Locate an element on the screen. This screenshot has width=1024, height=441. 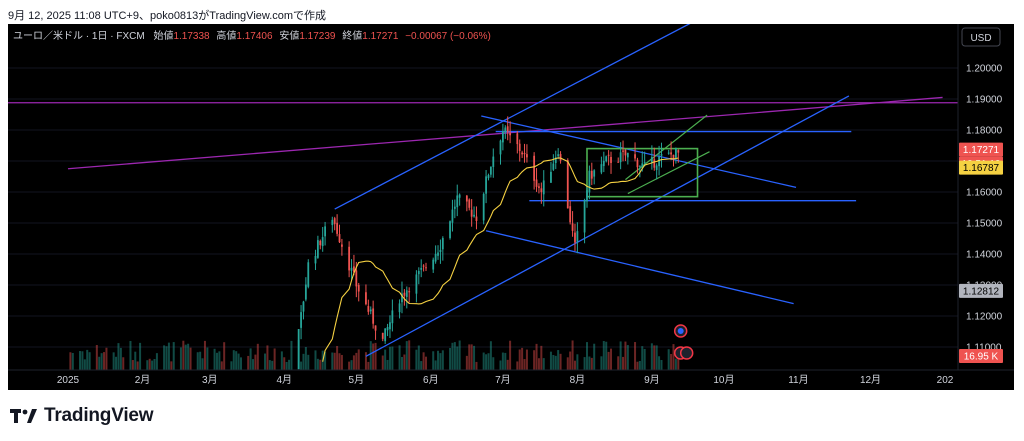
footer-brand: TradingView is located at coordinates (82, 416).